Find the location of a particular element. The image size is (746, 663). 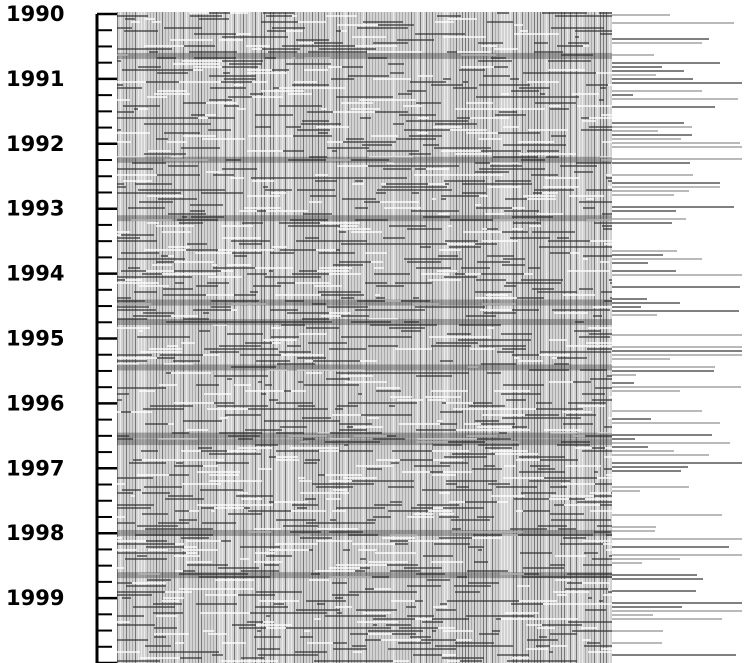

y-tick-label: 1996 is located at coordinates (35, 403).